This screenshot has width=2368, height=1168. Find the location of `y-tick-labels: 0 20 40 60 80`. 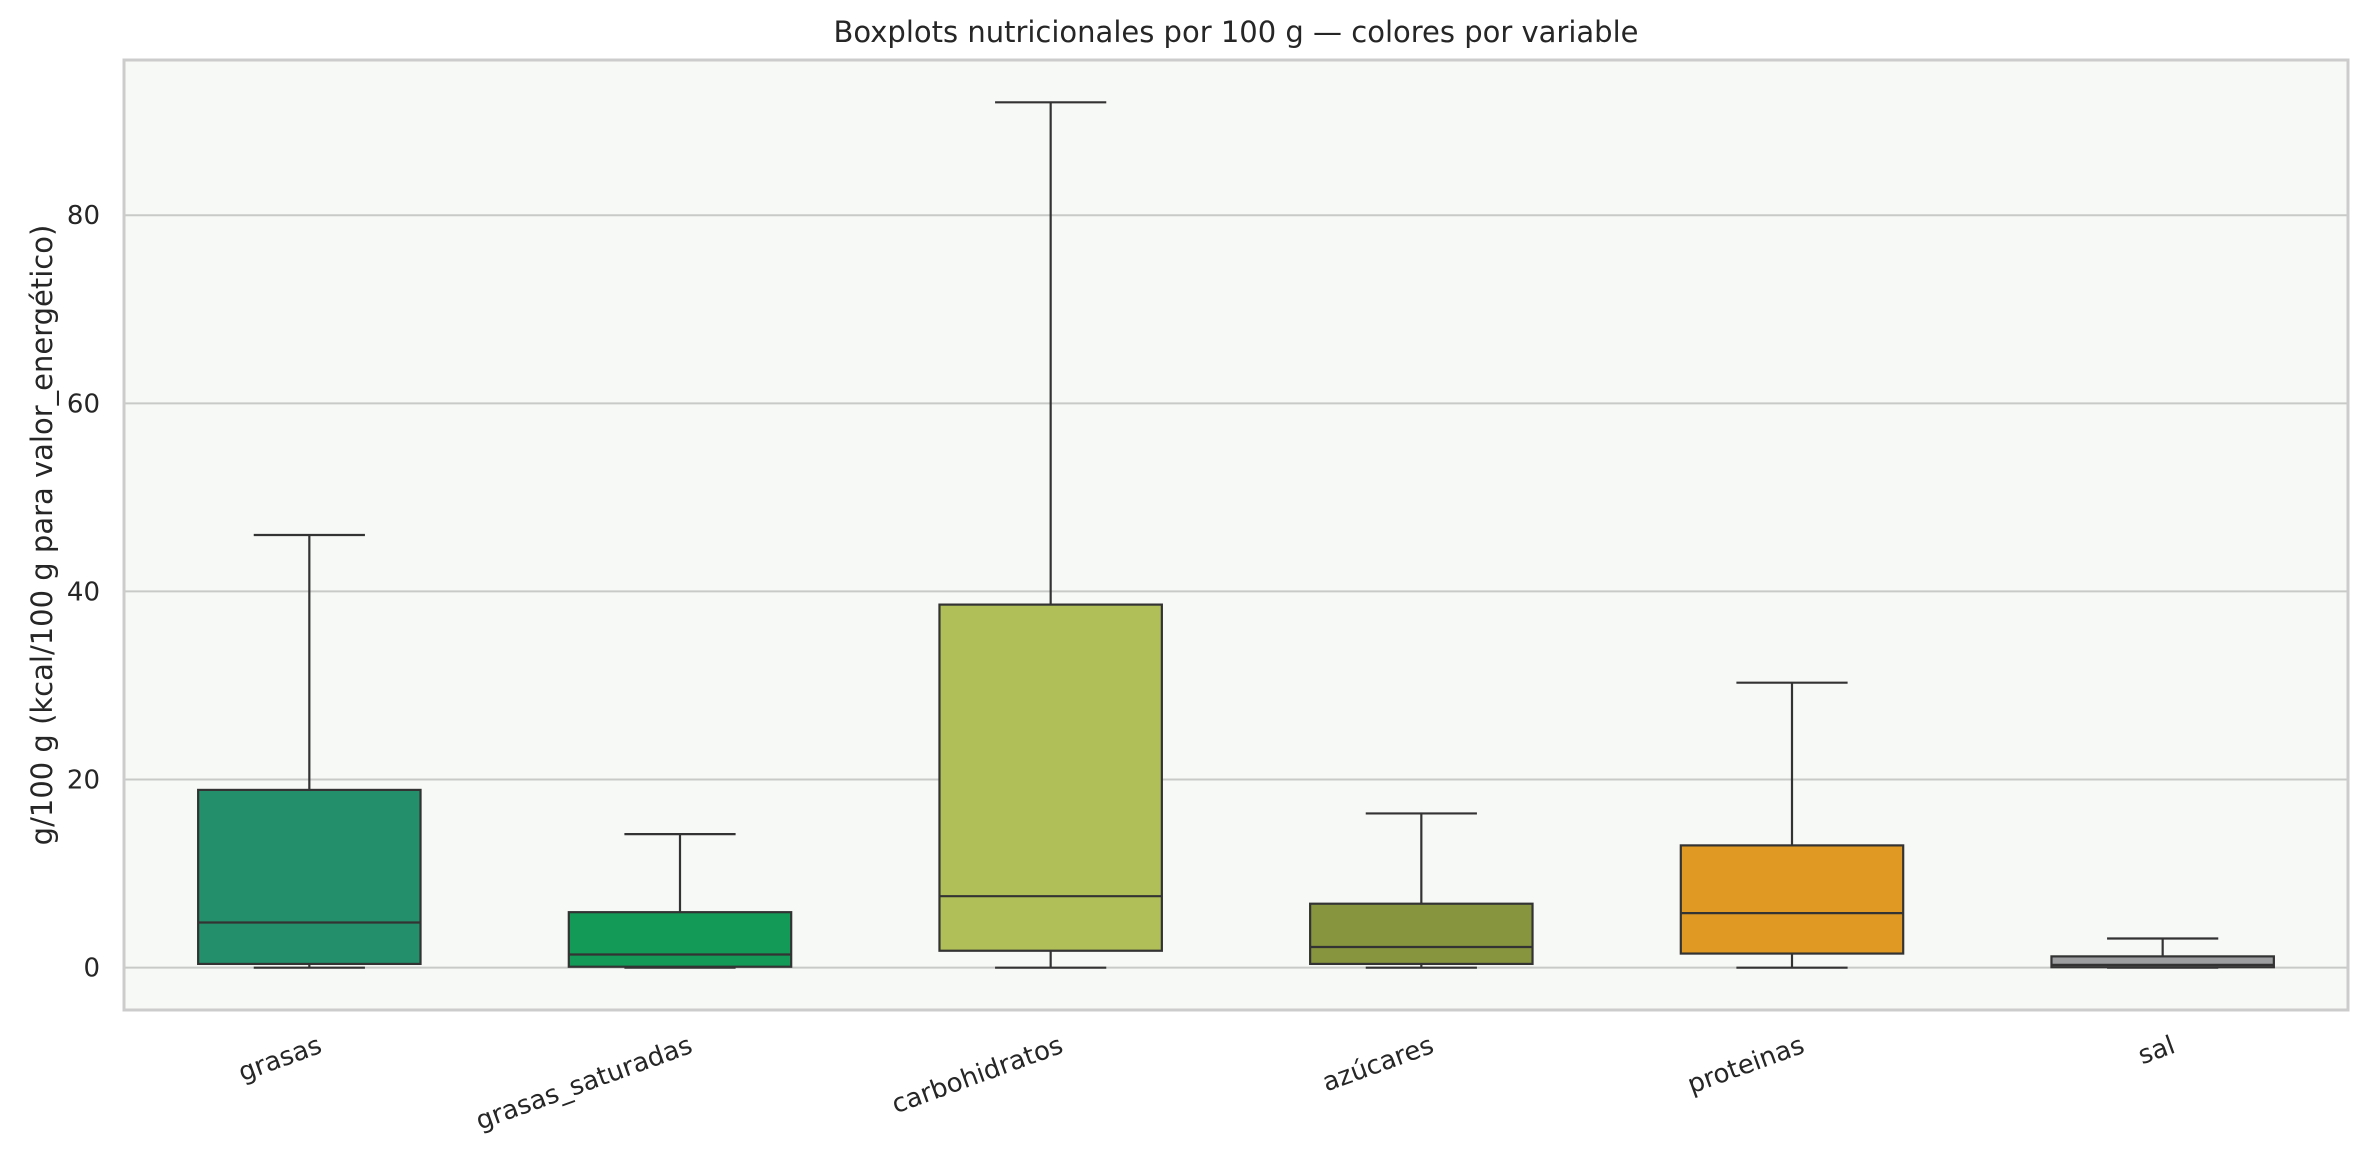

y-tick-labels: 0 20 40 60 80 is located at coordinates (83, 592).